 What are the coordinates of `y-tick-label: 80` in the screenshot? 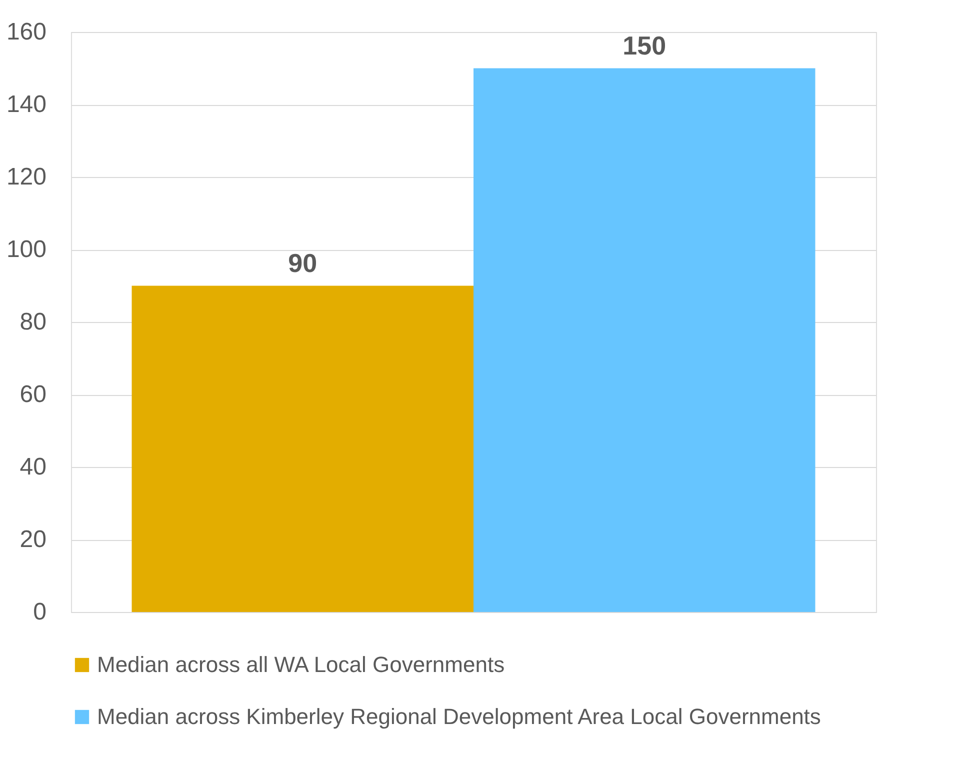 It's located at (33, 322).